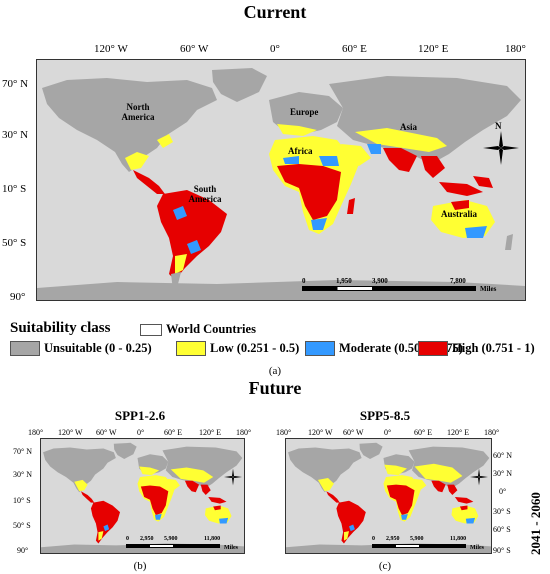 This screenshot has width=550, height=574. I want to click on legend-label: Unsuitable (0 - 0.25), so click(98, 348).